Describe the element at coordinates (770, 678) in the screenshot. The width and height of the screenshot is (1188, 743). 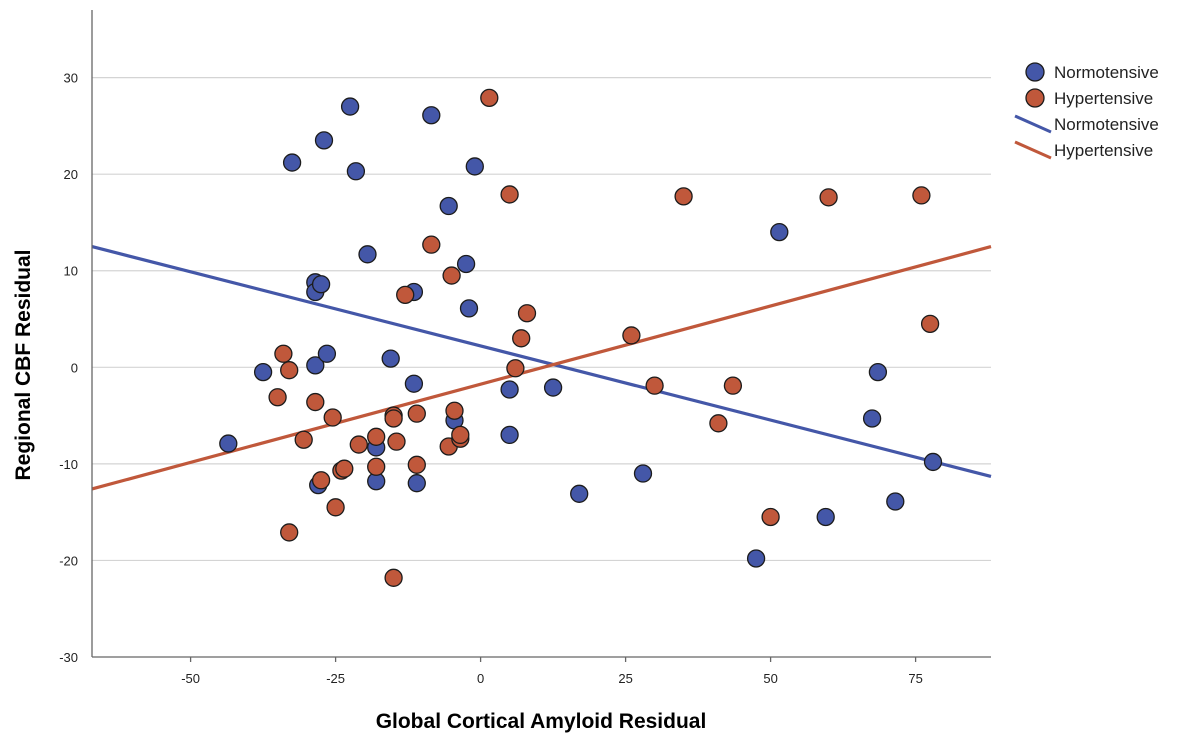
I see `x-tick-label: 50` at that location.